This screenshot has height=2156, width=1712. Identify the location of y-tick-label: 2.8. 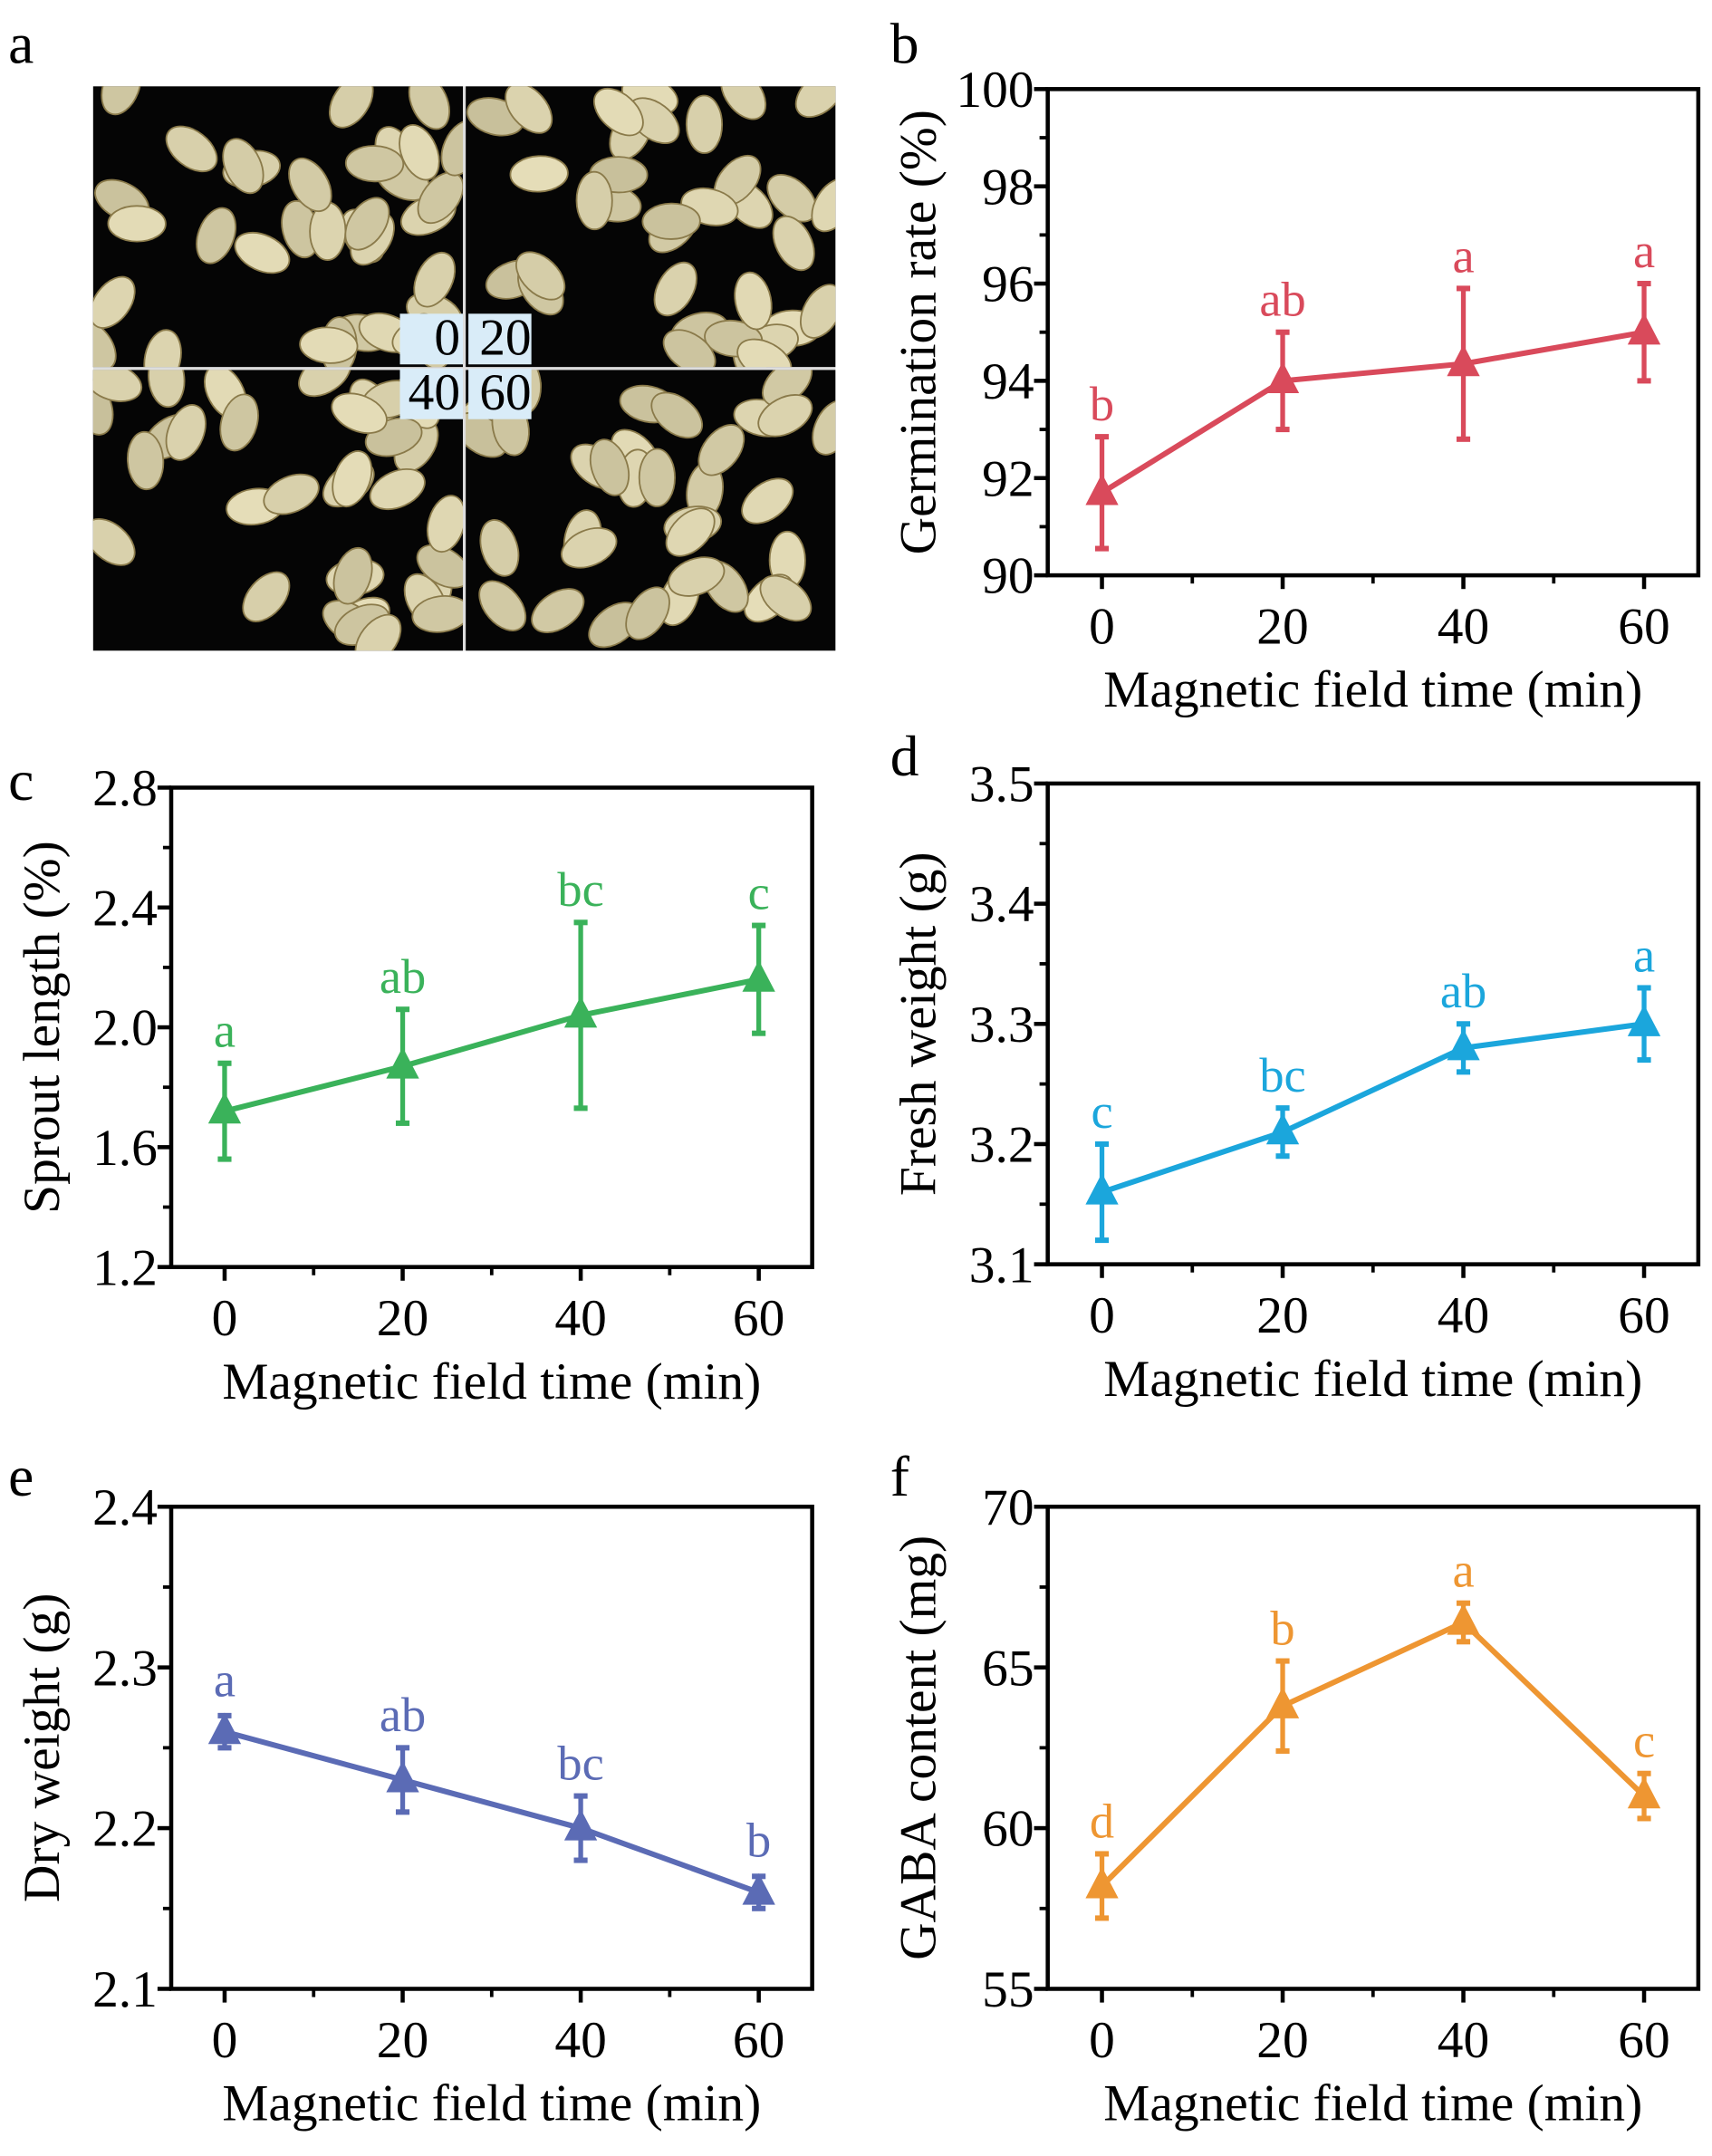
(125, 788).